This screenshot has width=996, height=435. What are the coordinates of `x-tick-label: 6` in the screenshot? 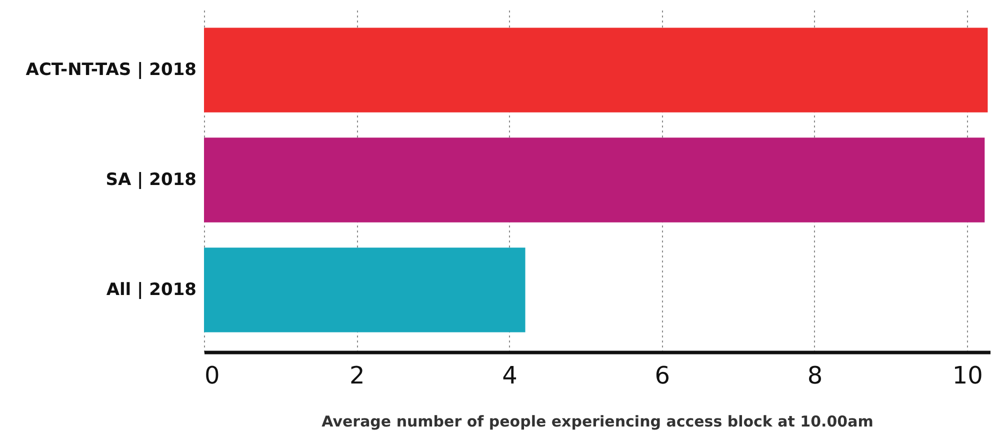 It's located at (662, 376).